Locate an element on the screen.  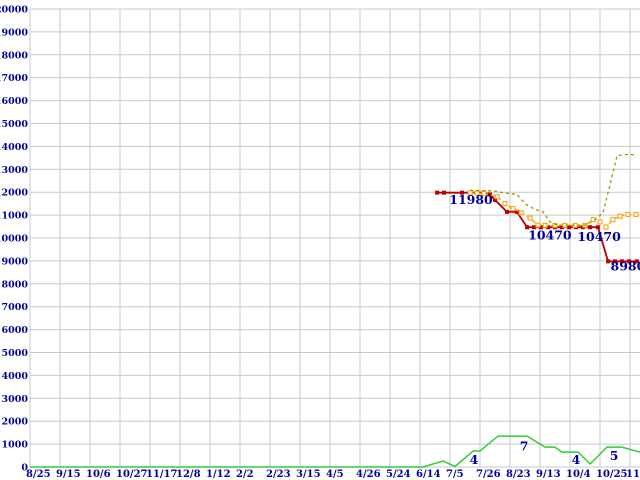
x-axis-tick-label: 9/15 is located at coordinates (68, 474).